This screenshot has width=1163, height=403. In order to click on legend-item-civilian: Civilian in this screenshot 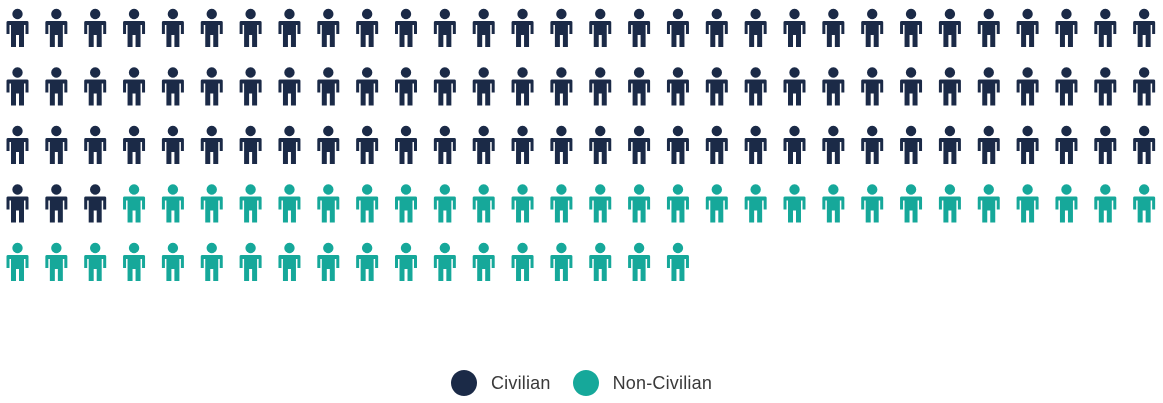, I will do `click(500, 383)`.